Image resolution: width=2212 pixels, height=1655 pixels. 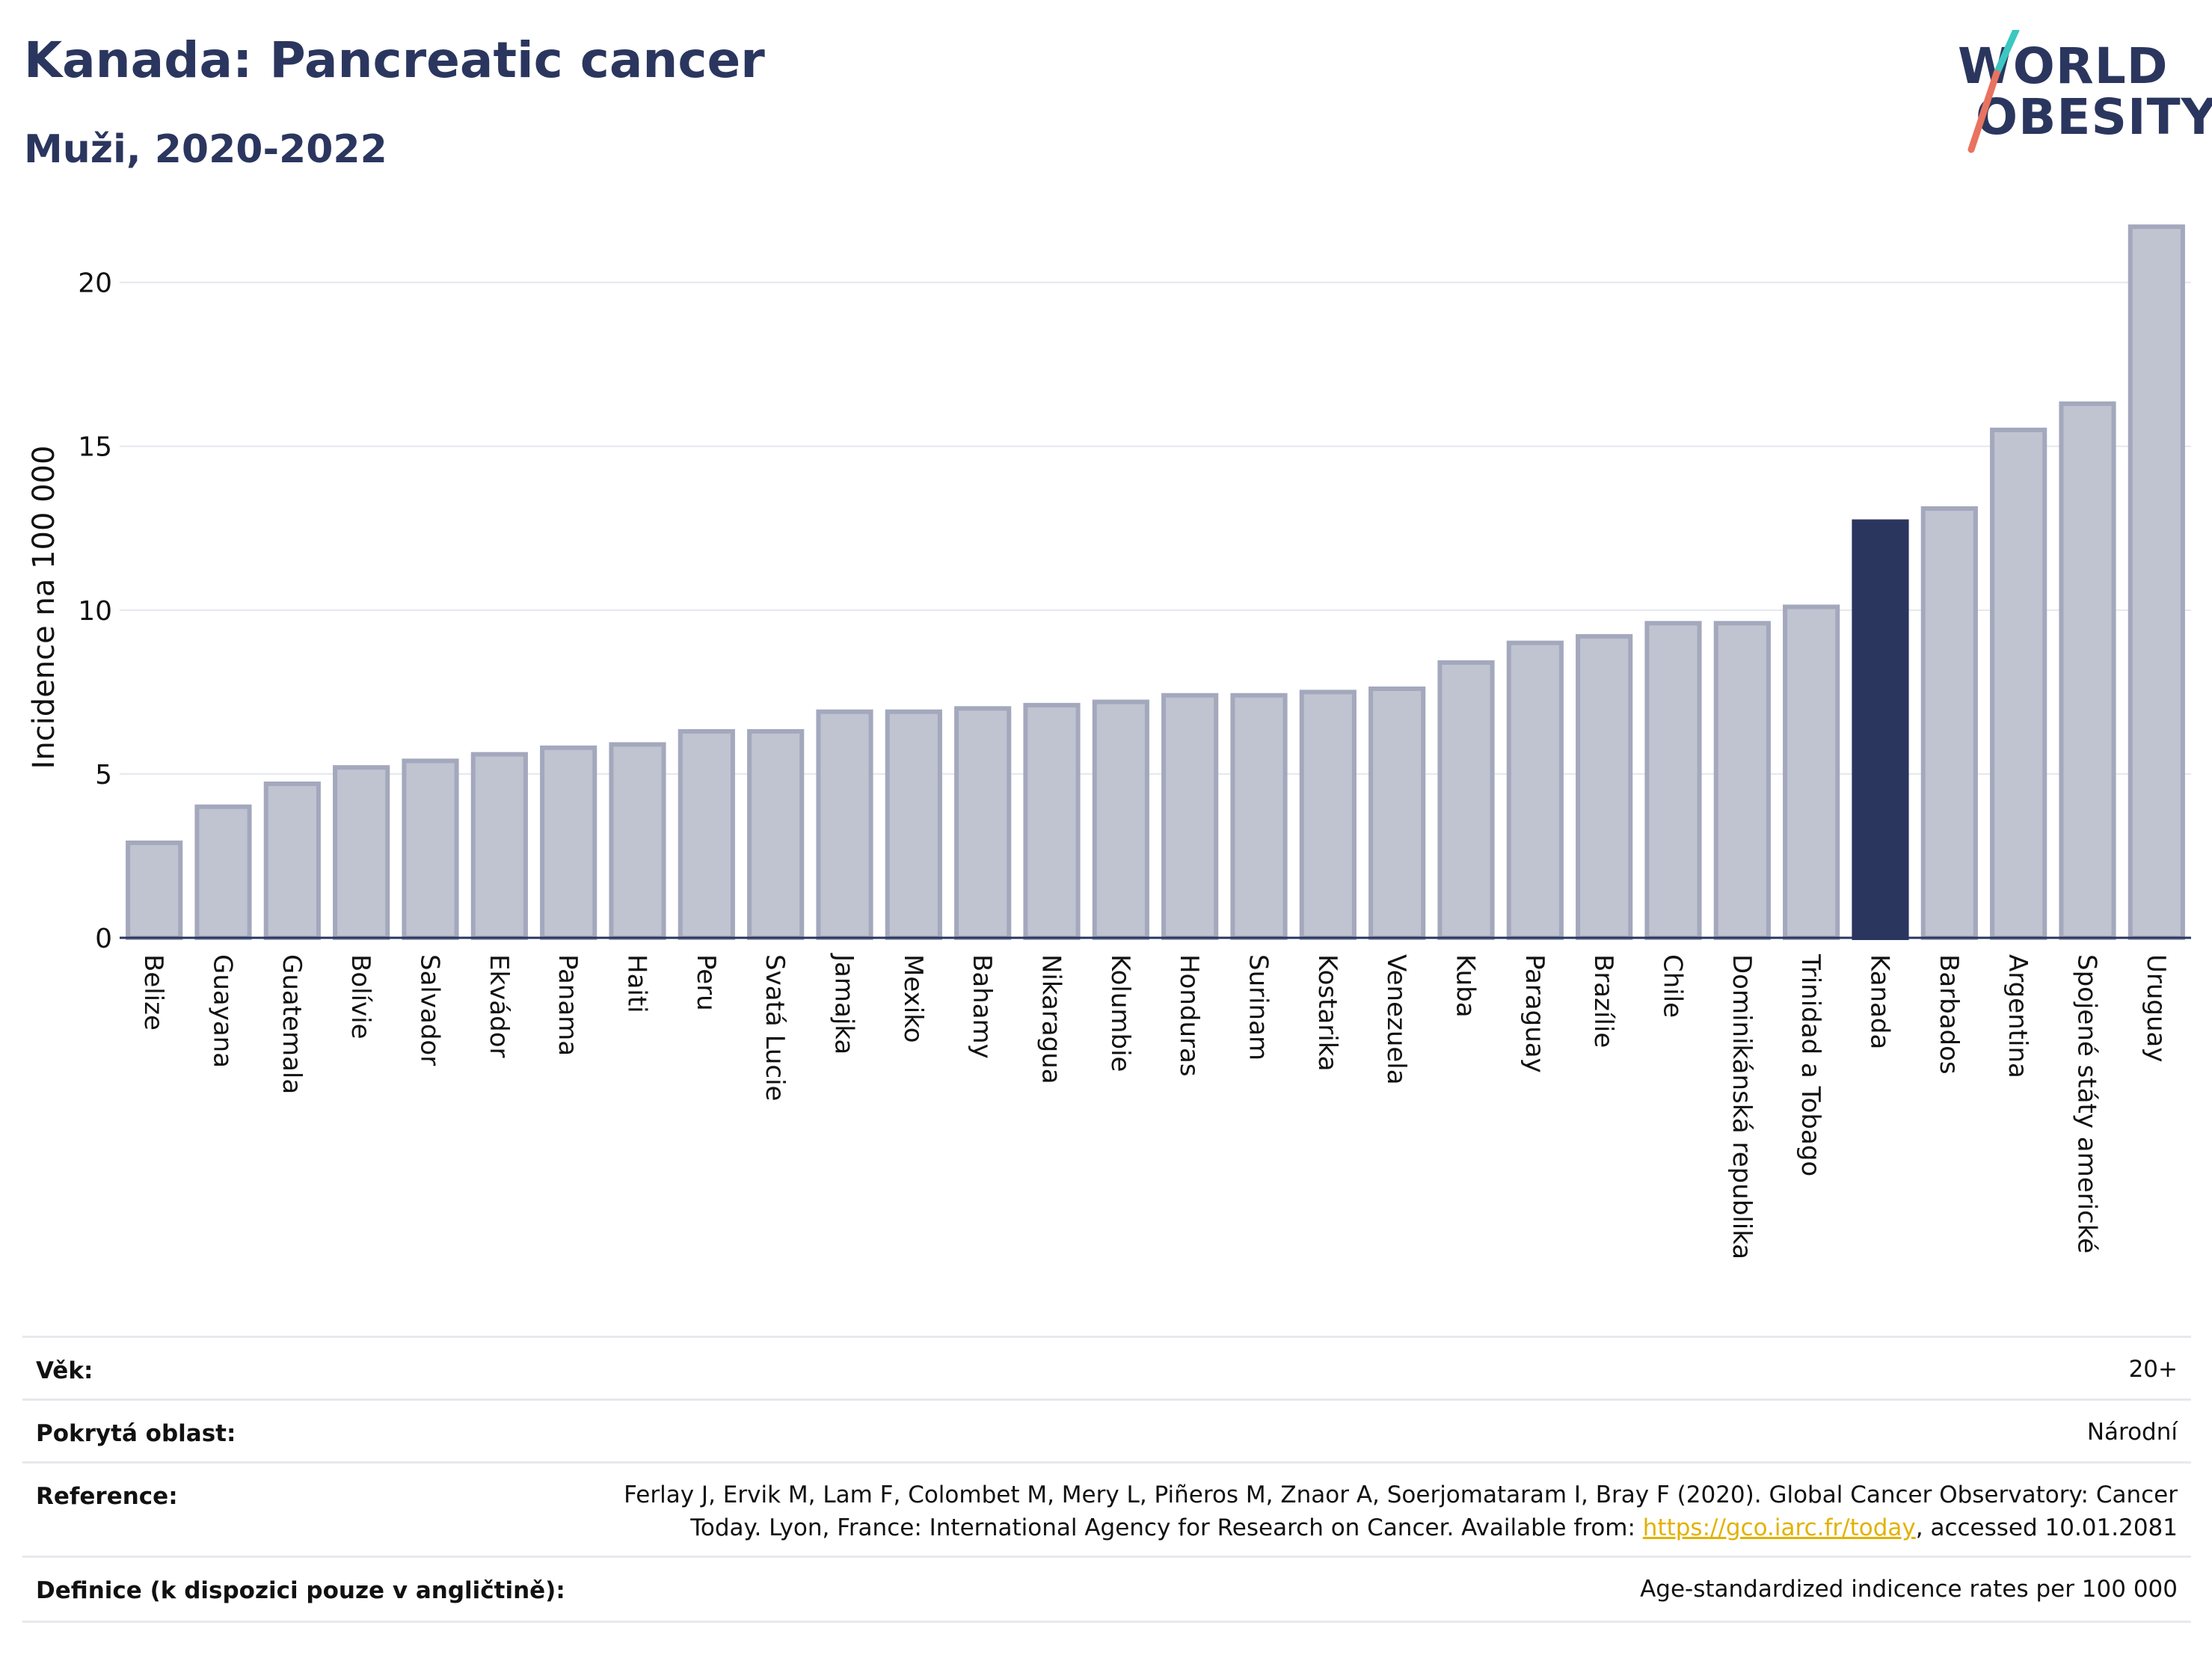 I want to click on chart-subtitle: Muži, 2020-2022, so click(x=205, y=149).